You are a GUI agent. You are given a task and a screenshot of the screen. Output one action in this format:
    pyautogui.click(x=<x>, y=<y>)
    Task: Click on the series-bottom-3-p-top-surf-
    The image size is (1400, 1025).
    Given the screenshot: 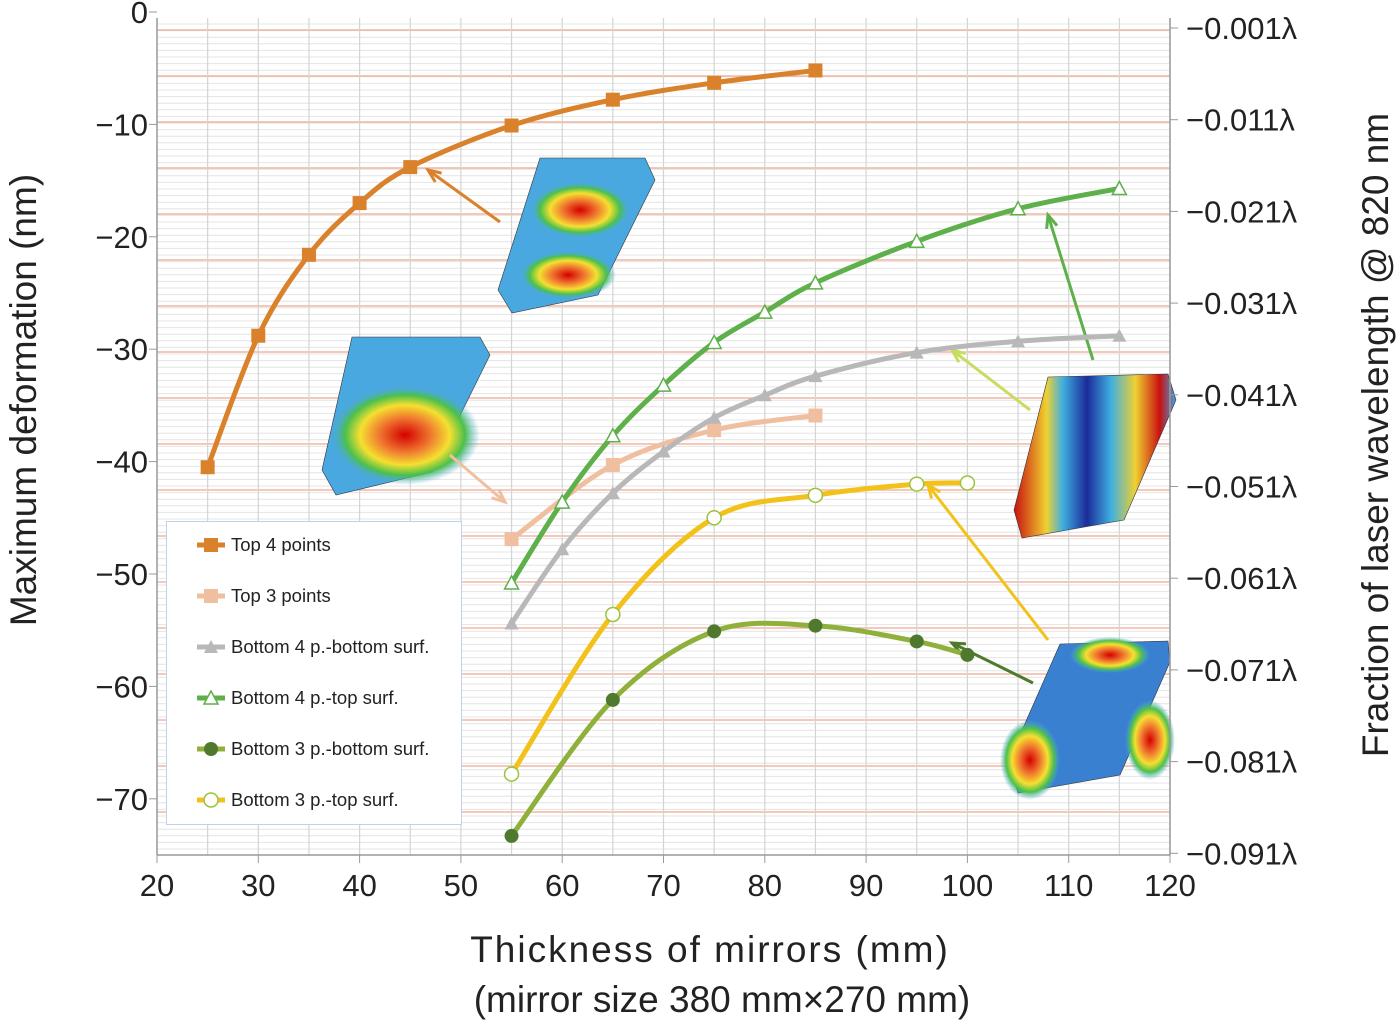 What is the action you would take?
    pyautogui.click(x=739, y=628)
    